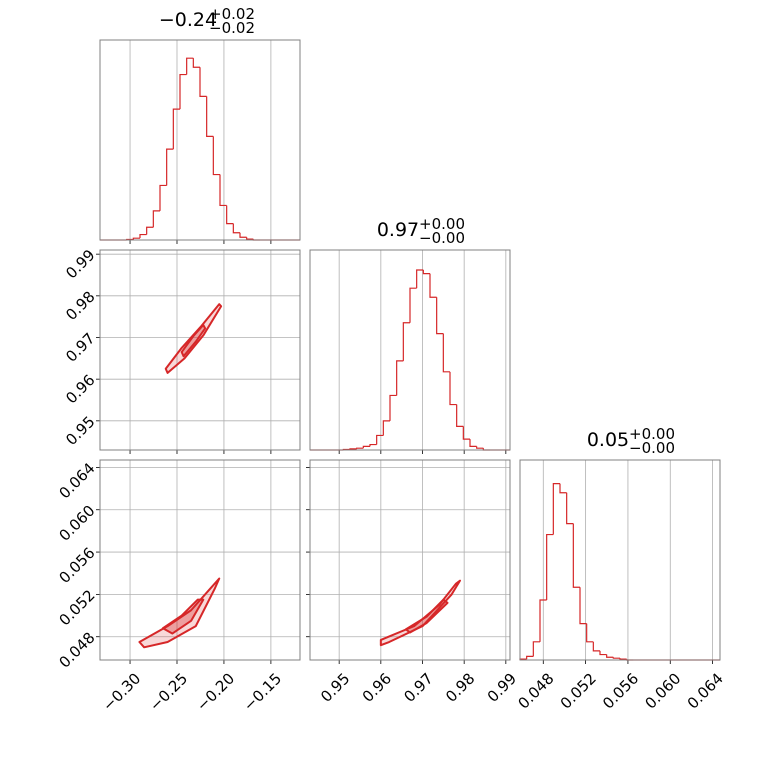 This screenshot has height=760, width=760. I want to click on x-tick-label: −0.25, so click(168, 692).